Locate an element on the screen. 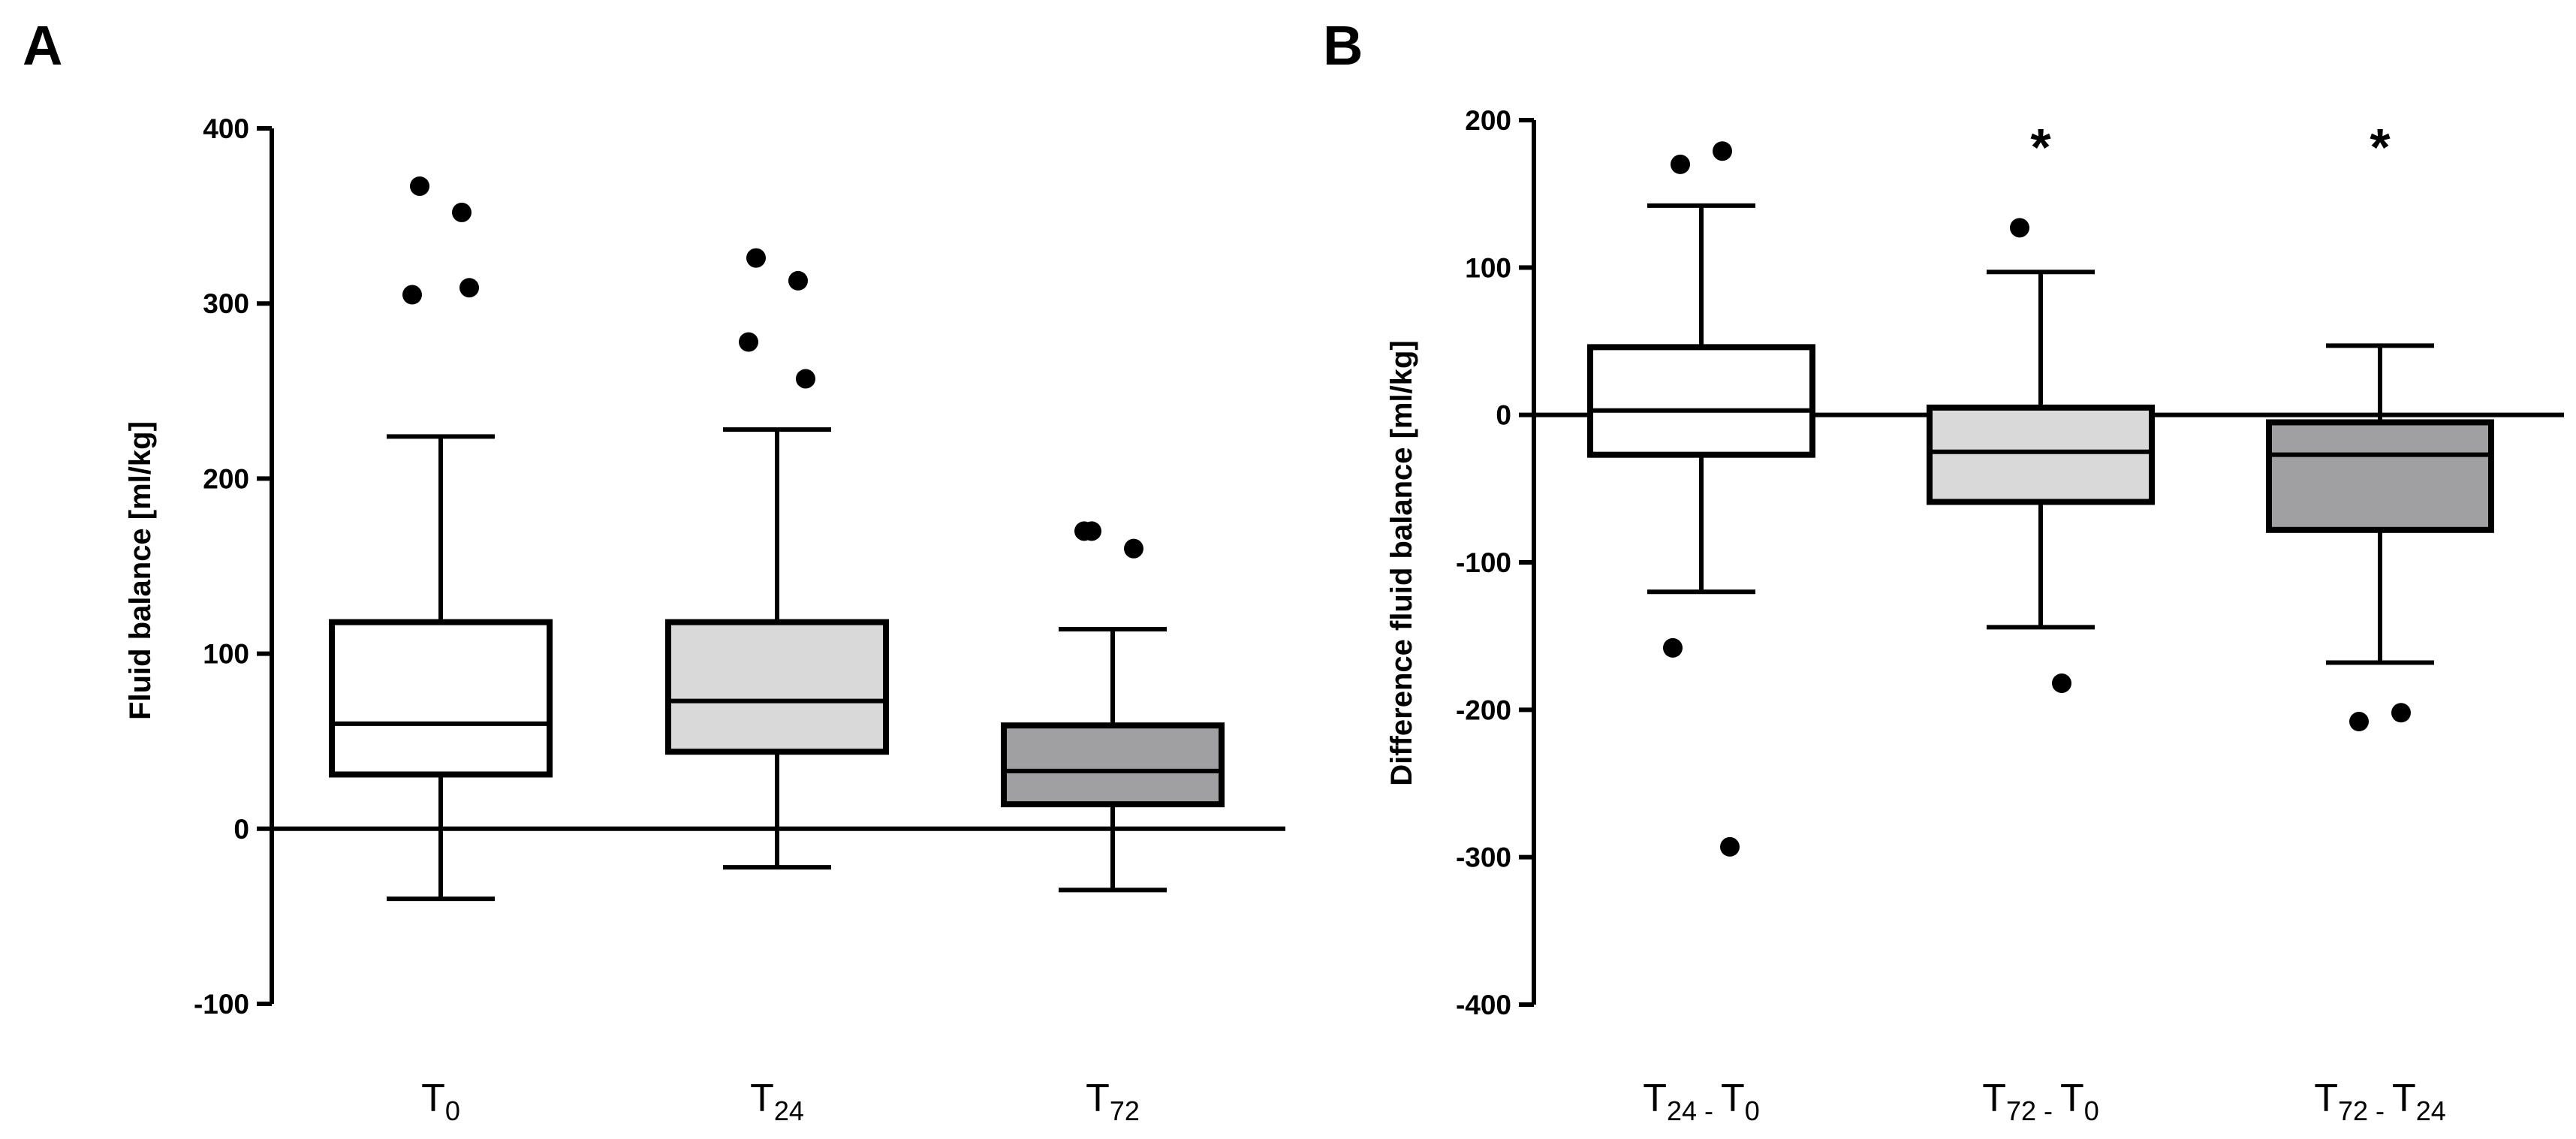  x-category-label: T72 - T24 is located at coordinates (2380, 1101).